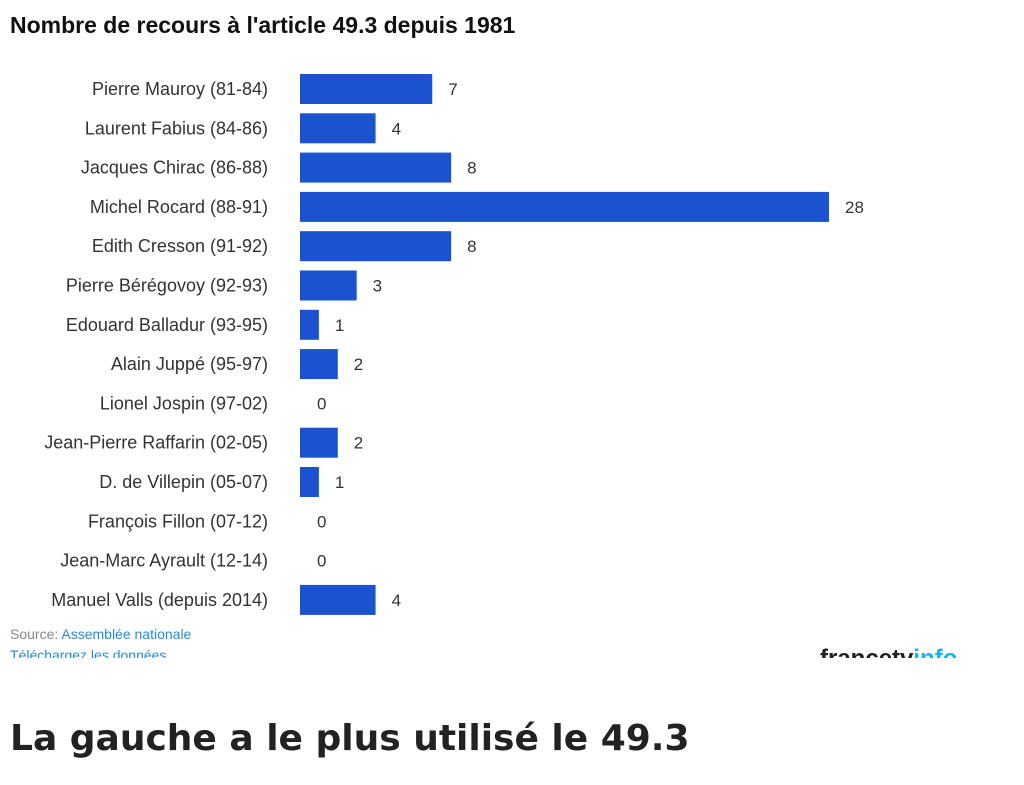 This screenshot has height=785, width=1024. What do you see at coordinates (452, 89) in the screenshot?
I see `value-label: 7` at bounding box center [452, 89].